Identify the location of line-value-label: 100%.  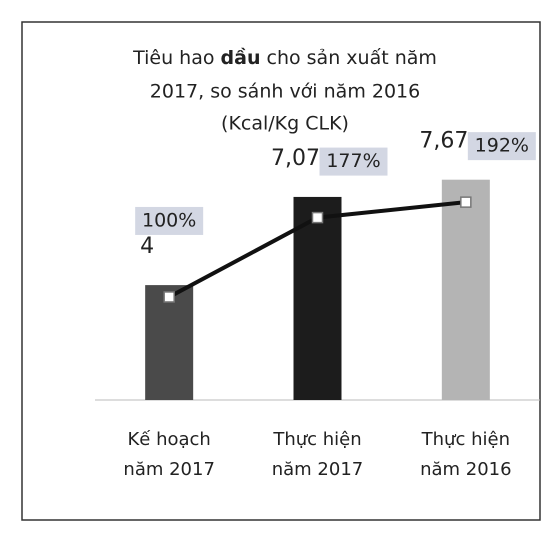
(169, 220).